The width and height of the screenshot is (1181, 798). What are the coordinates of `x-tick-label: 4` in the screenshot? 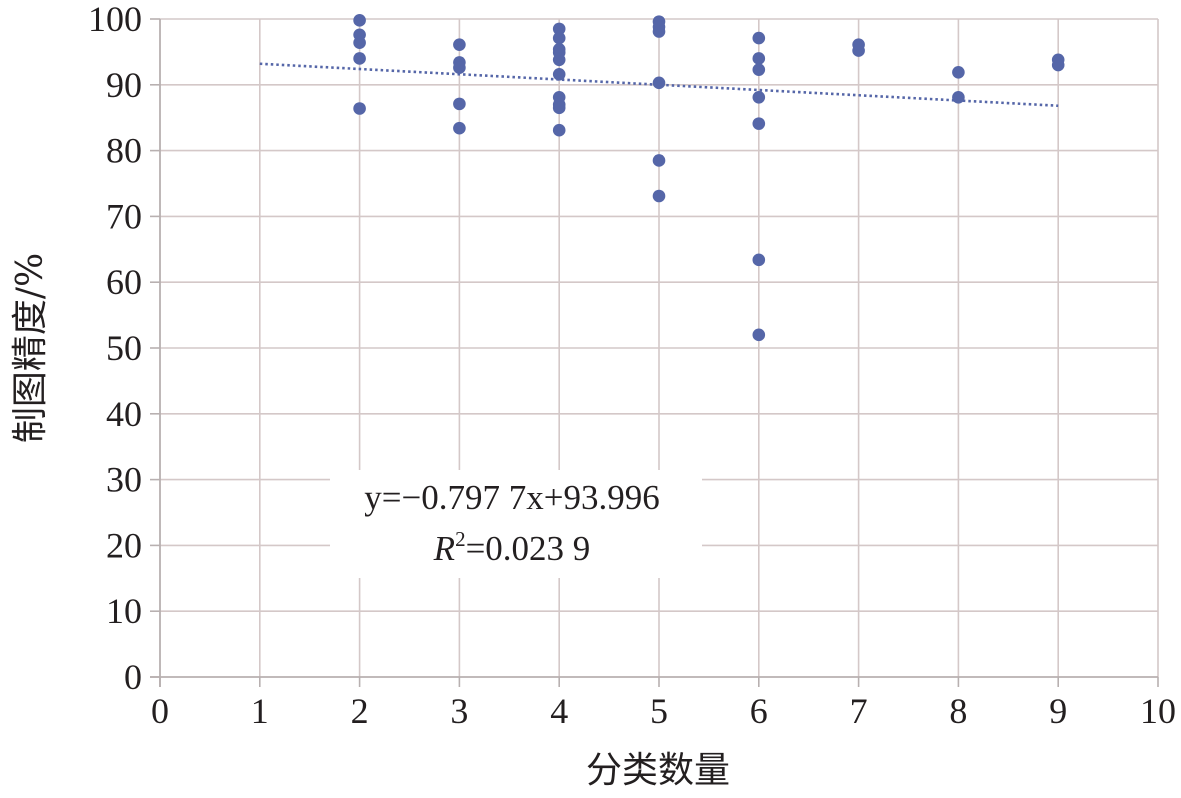 It's located at (559, 711).